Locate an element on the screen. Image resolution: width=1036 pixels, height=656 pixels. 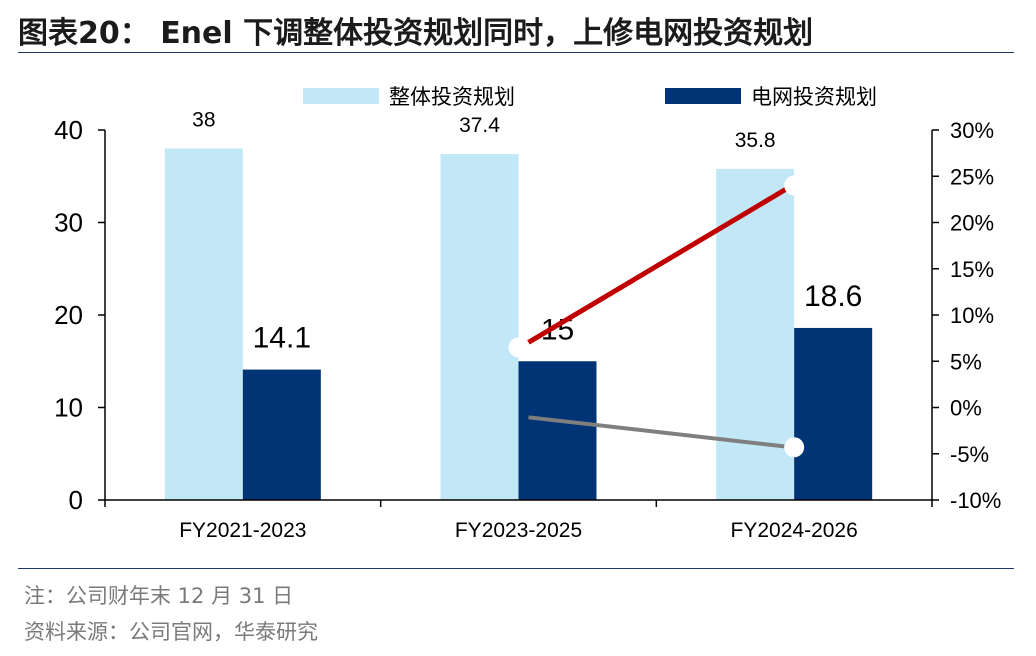
title-divider is located at coordinates (516, 52).